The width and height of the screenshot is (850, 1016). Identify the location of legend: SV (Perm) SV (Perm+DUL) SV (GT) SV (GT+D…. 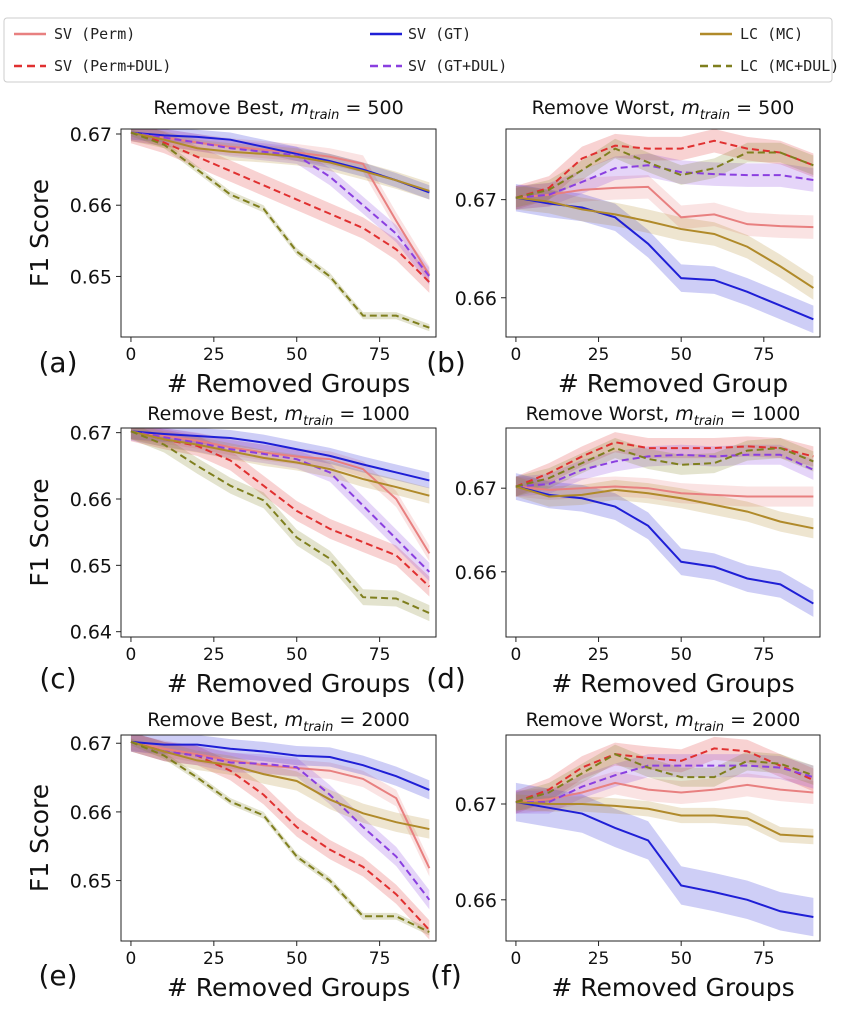
(421, 50).